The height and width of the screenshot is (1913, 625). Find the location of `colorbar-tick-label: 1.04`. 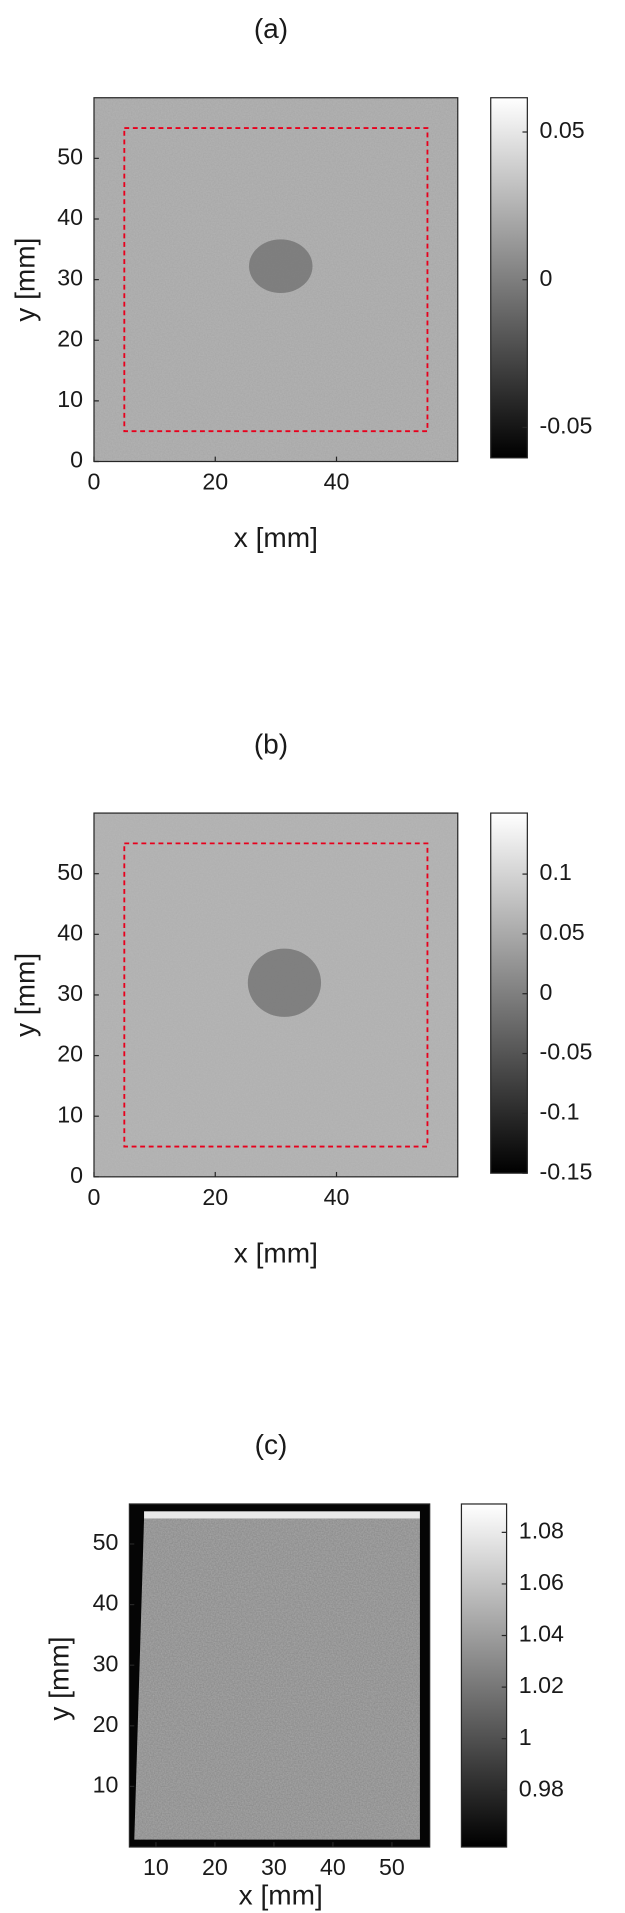

colorbar-tick-label: 1.04 is located at coordinates (541, 1634).